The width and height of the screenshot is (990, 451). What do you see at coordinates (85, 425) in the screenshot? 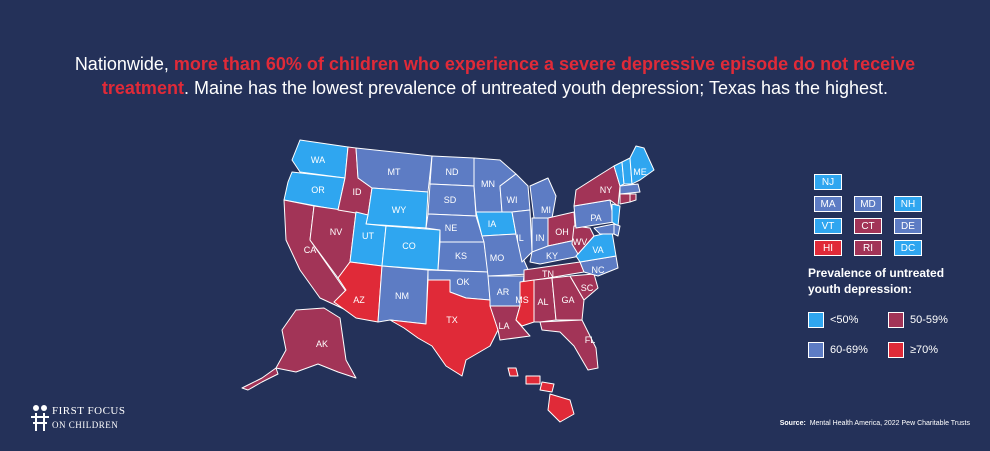
I see `logo-line2: ON CHILDREN` at bounding box center [85, 425].